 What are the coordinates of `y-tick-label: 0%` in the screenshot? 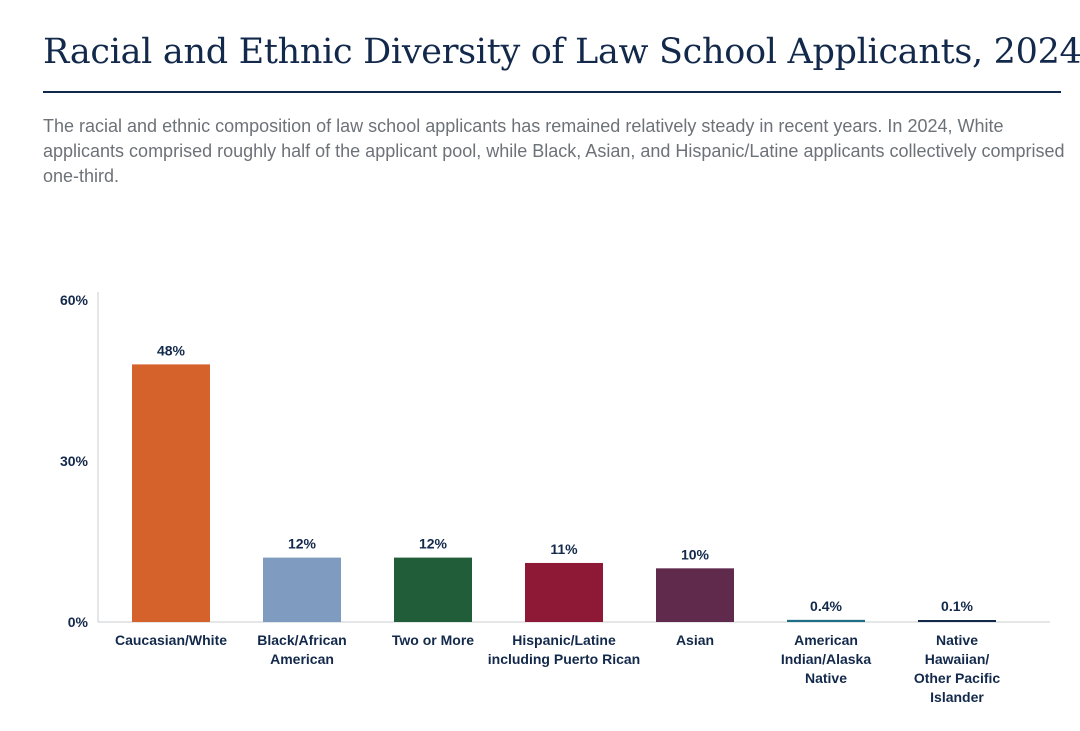 It's located at (78, 622).